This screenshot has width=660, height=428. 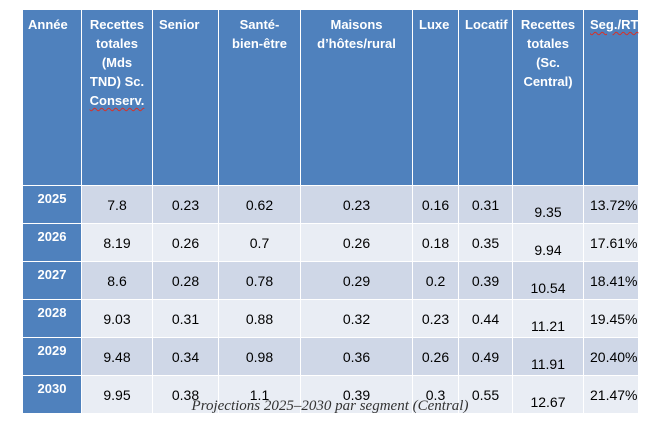 What do you see at coordinates (611, 280) in the screenshot?
I see `seg-rt-cell: 18.41%` at bounding box center [611, 280].